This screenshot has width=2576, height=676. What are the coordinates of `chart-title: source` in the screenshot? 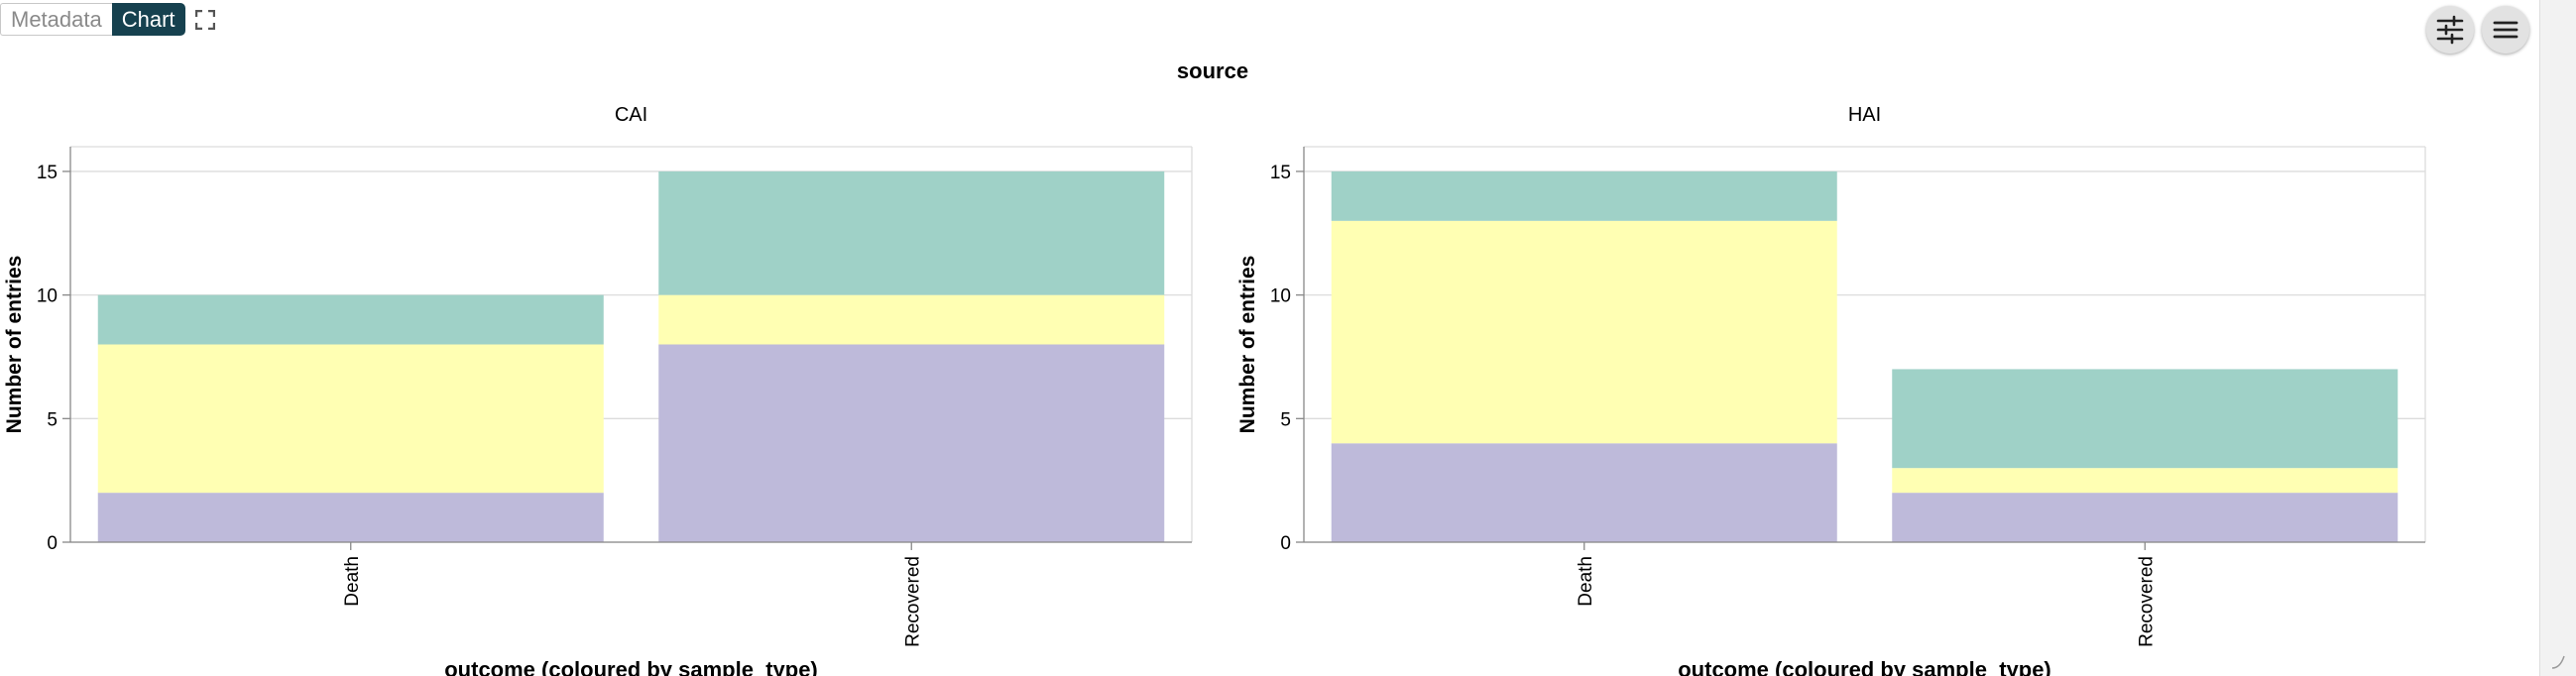 It's located at (1212, 70).